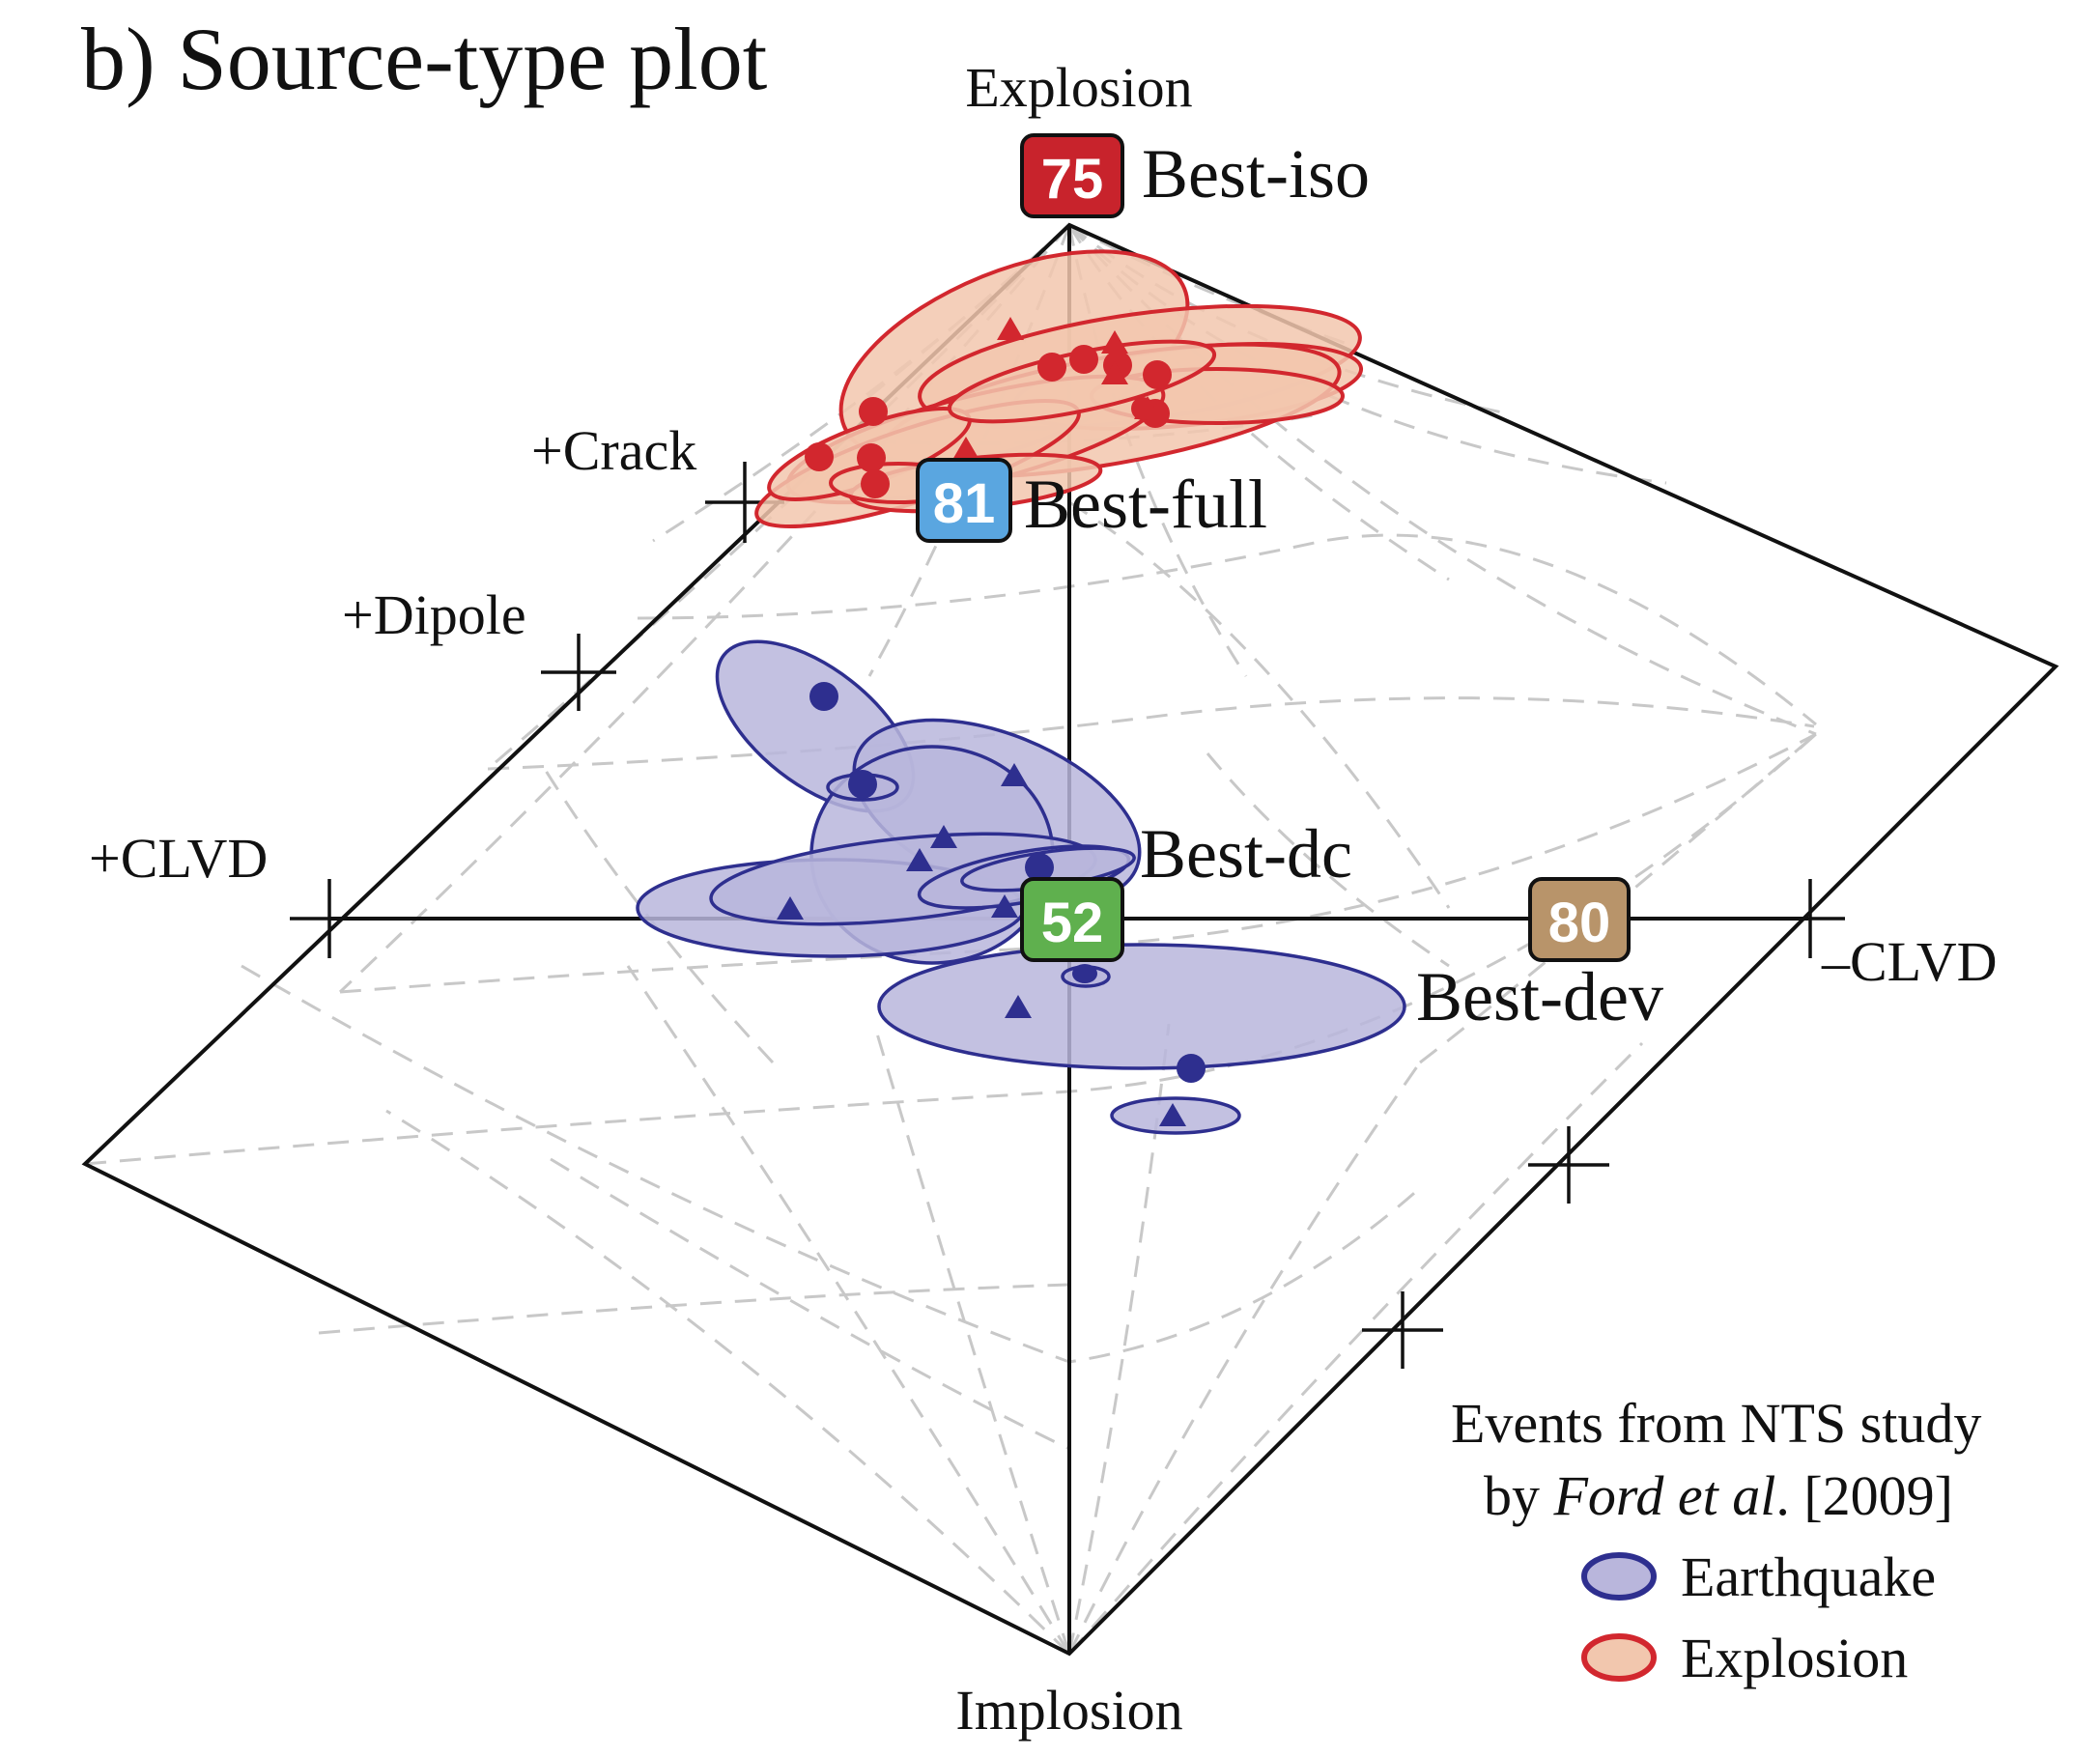  I want to click on explosion-markers, so click(988, 408).